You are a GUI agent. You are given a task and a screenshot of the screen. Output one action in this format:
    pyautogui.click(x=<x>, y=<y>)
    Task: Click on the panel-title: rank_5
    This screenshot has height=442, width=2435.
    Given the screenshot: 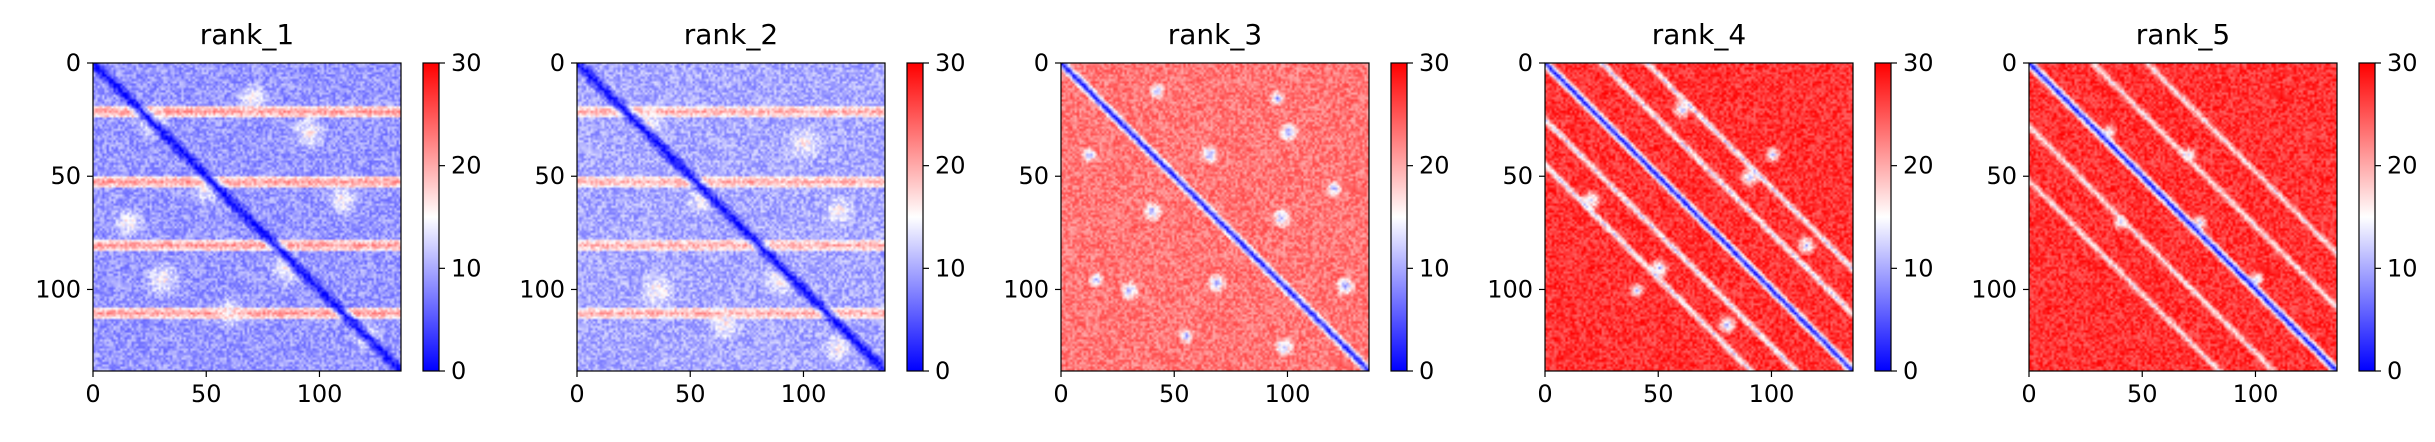 What is the action you would take?
    pyautogui.click(x=2183, y=34)
    